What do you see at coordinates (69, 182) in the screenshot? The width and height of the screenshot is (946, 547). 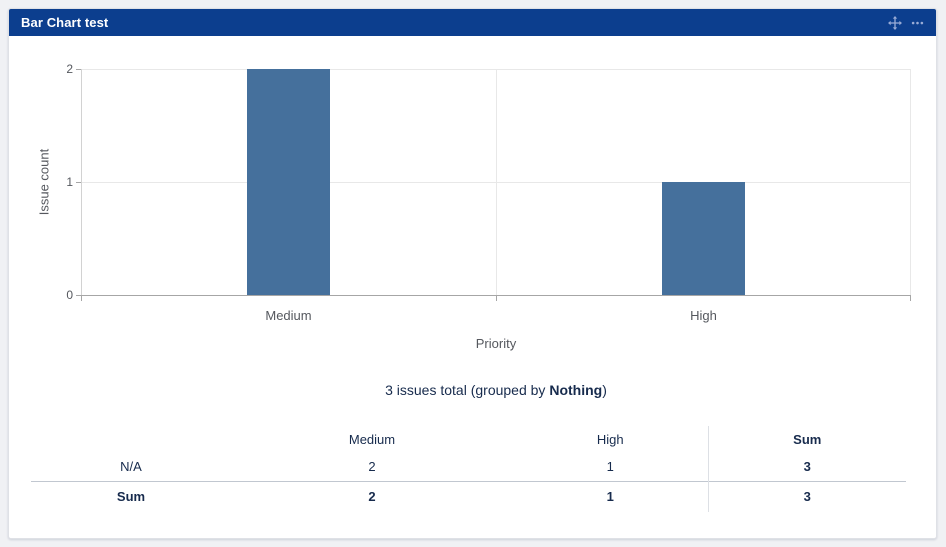 I see `y-tick-label-1: 1` at bounding box center [69, 182].